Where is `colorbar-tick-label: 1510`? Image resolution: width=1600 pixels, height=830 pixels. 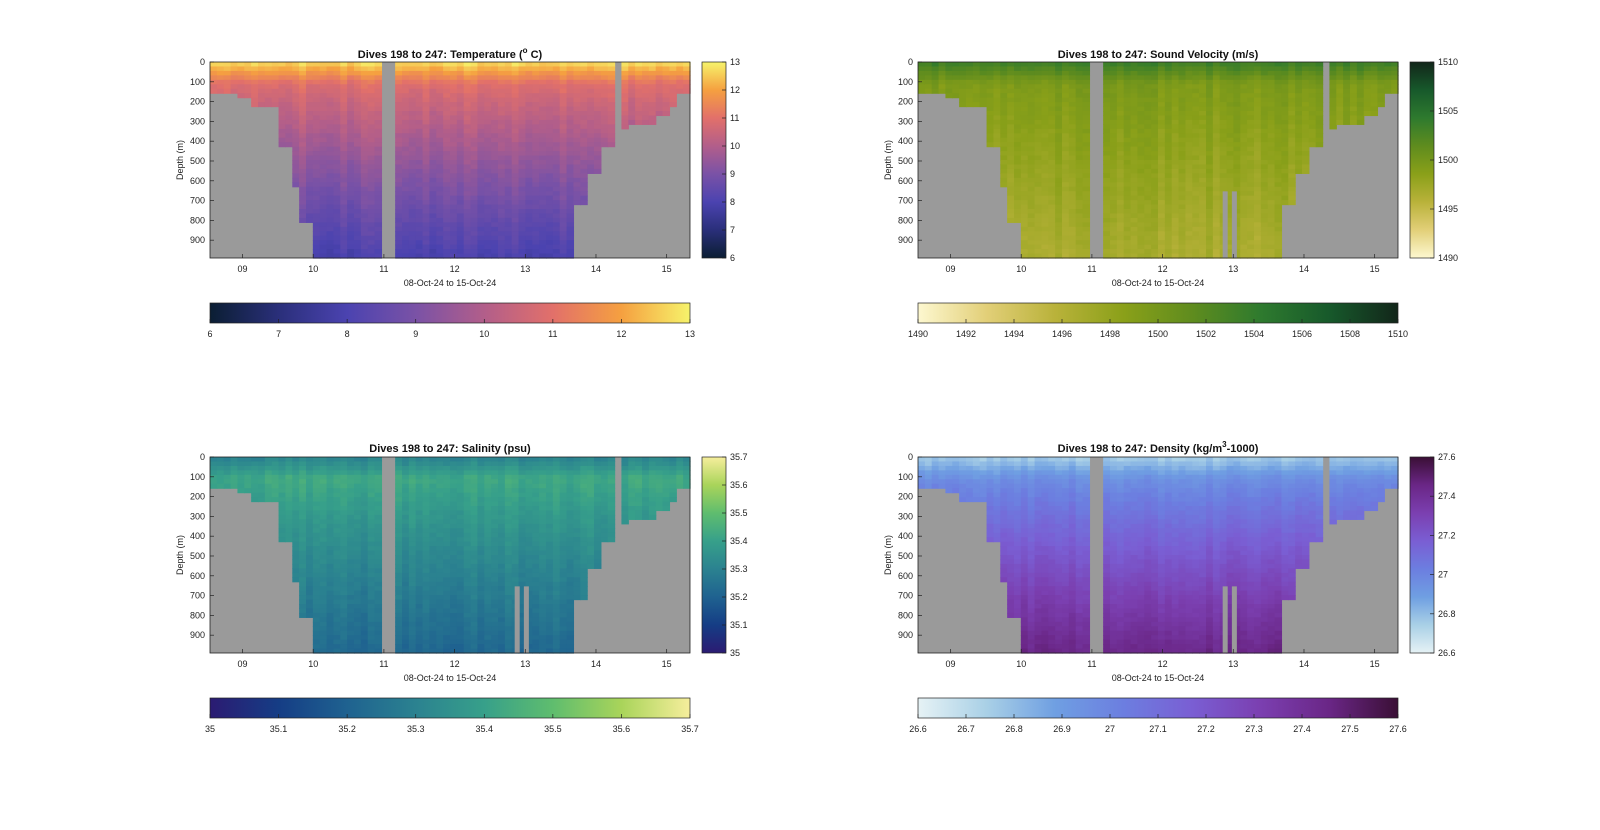
colorbar-tick-label: 1510 is located at coordinates (1448, 62).